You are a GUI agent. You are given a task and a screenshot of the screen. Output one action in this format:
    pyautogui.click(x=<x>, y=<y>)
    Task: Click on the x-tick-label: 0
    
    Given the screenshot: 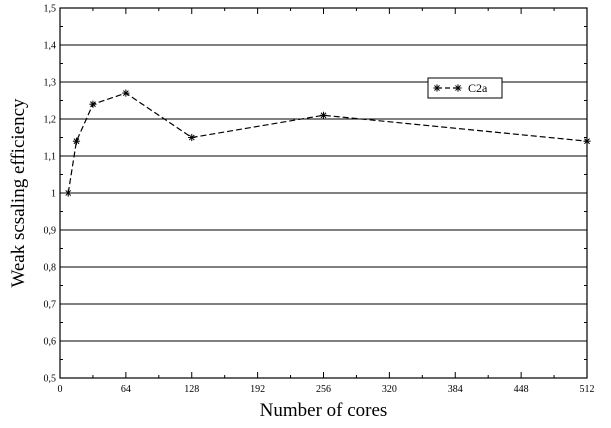 What is the action you would take?
    pyautogui.click(x=60, y=389)
    